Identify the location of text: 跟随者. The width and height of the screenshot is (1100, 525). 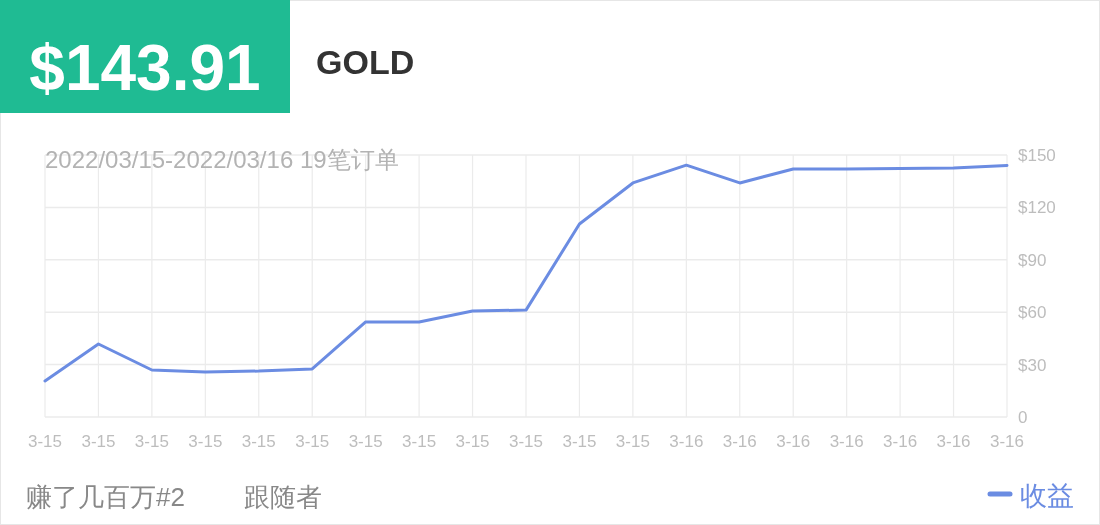
(283, 497).